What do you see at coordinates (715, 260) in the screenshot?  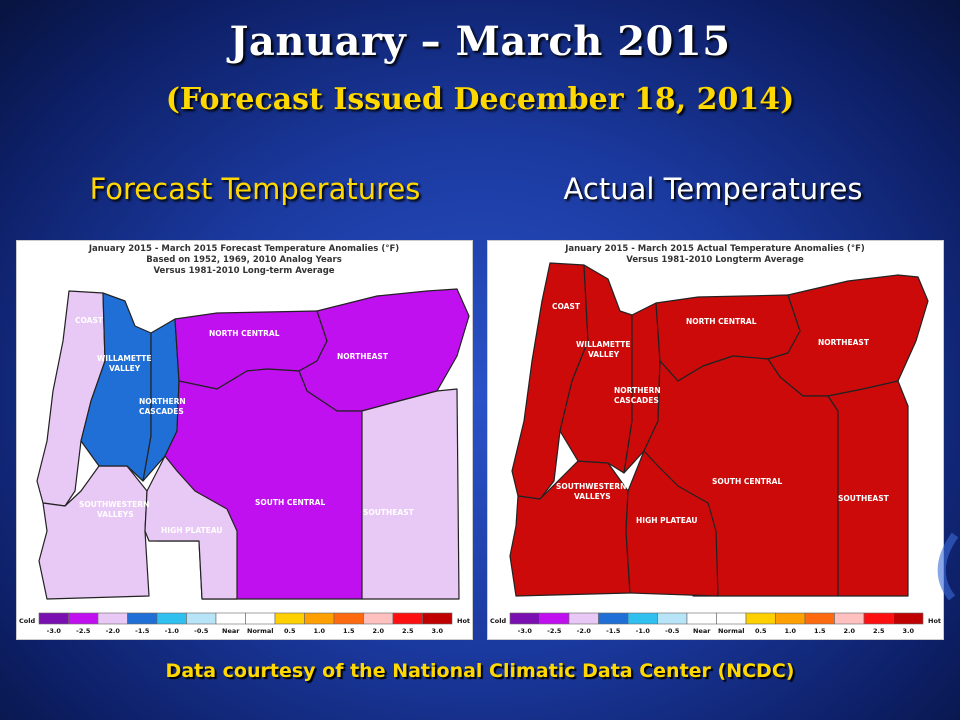 I see `actual-header-line-2: Versus 1981-2010 Longterm Average` at bounding box center [715, 260].